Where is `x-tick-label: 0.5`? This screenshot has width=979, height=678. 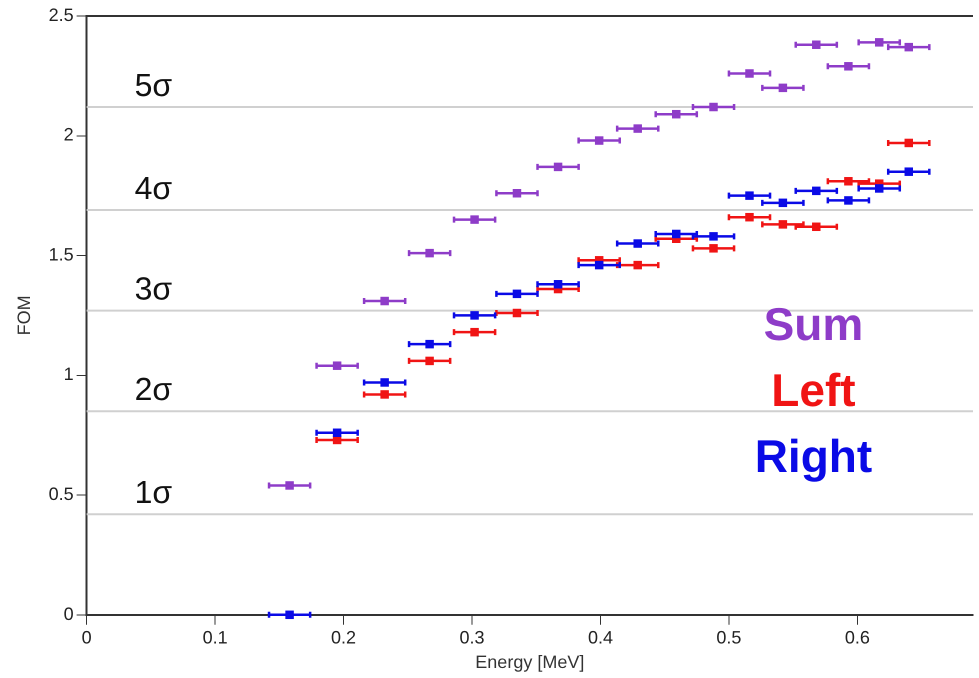 x-tick-label: 0.5 is located at coordinates (729, 638).